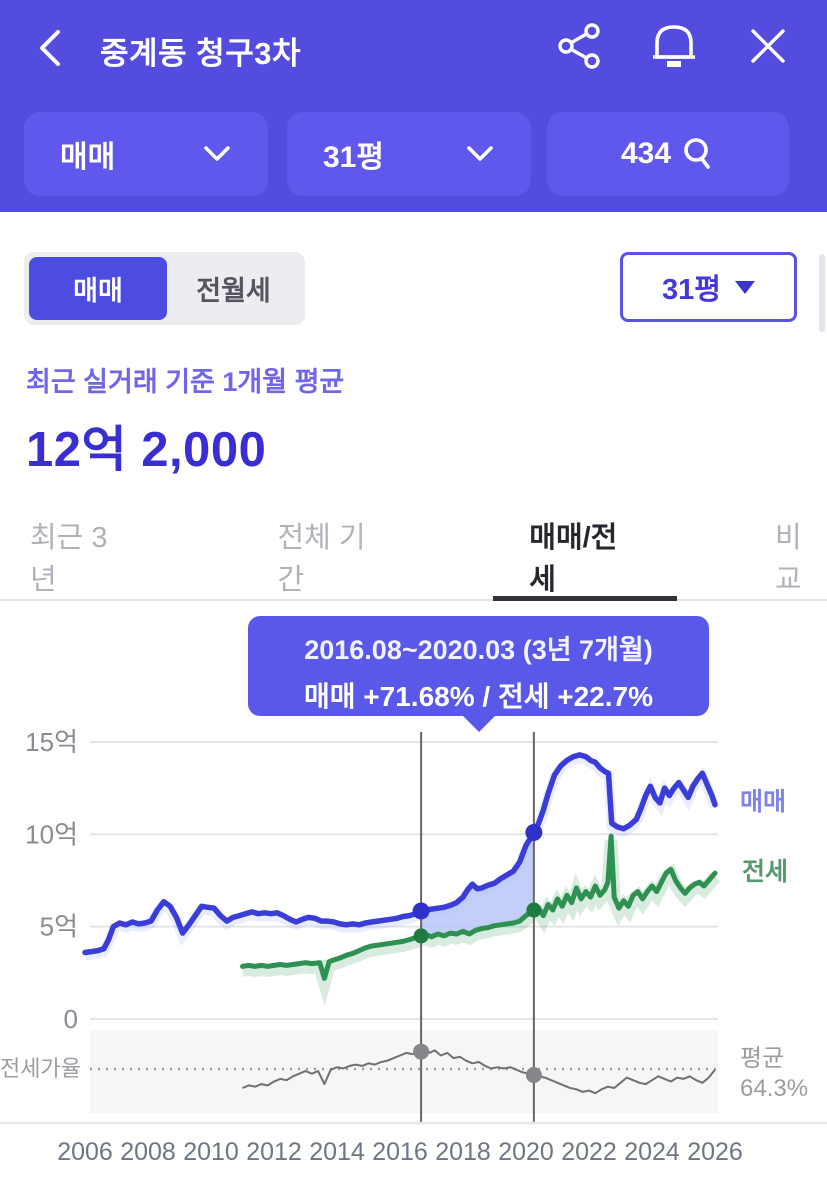 Image resolution: width=827 pixels, height=1194 pixels. I want to click on x-axis-label: 2022, so click(589, 1152).